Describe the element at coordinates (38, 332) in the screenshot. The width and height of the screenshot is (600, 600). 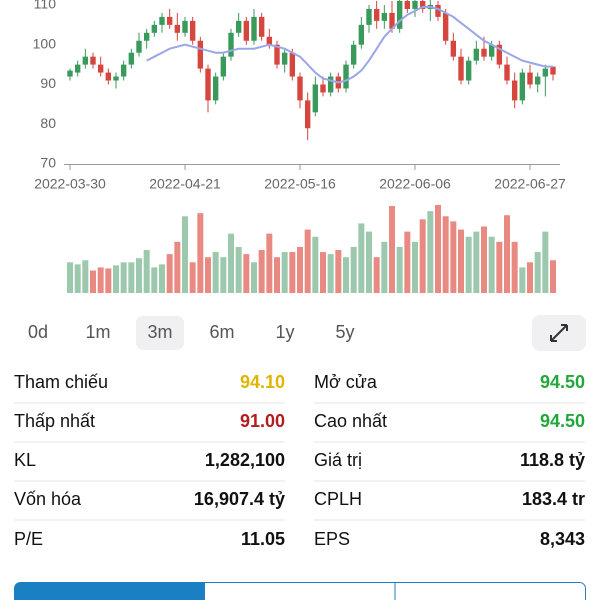
I see `period-tab: 0d` at that location.